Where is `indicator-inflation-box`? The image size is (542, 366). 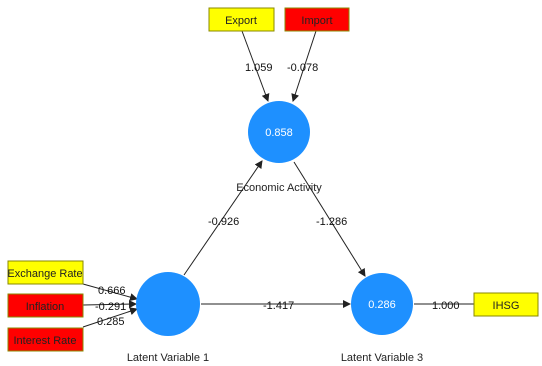
indicator-inflation-box is located at coordinates (45, 305).